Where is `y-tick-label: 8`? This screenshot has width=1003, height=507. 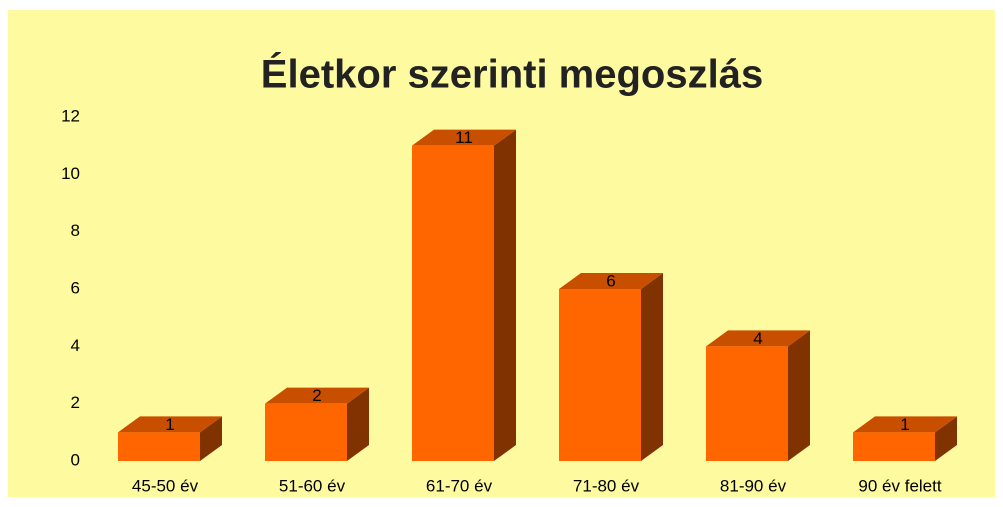
y-tick-label: 8 is located at coordinates (75, 230).